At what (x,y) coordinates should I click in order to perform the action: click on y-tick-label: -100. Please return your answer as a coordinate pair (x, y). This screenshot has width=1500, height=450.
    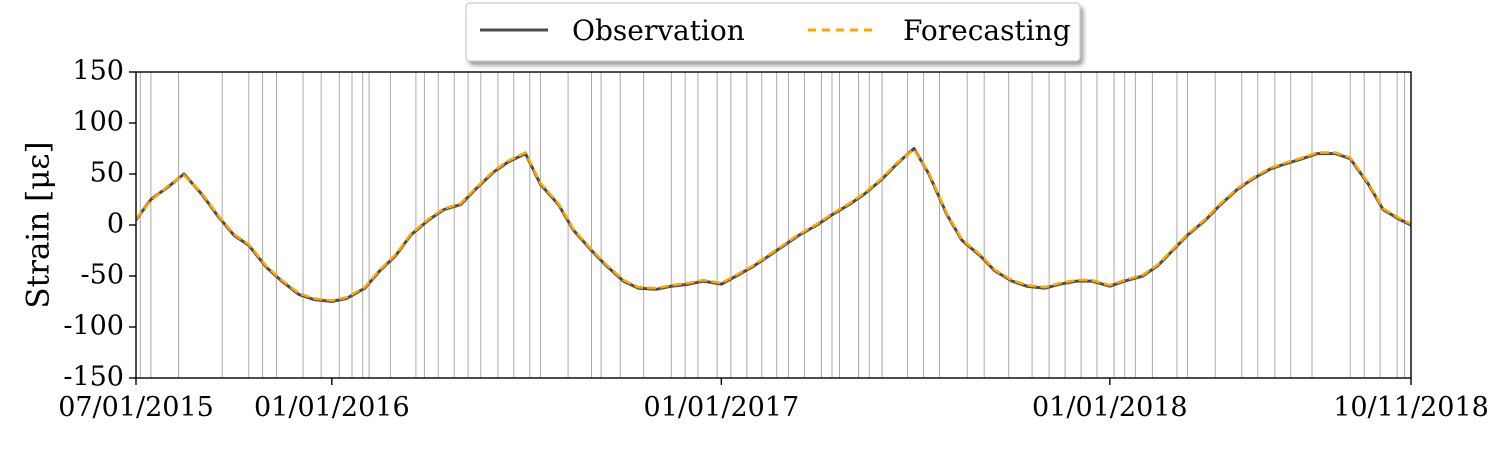
    Looking at the image, I should click on (93, 326).